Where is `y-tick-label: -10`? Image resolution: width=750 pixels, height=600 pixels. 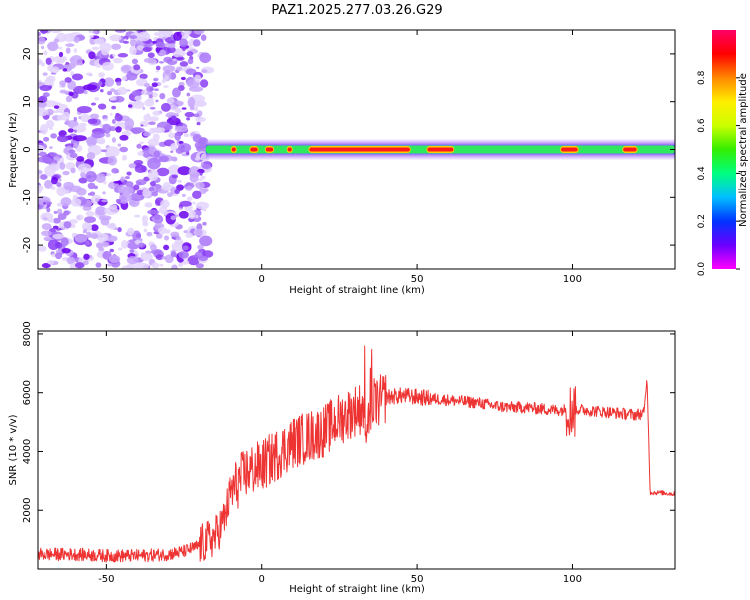
y-tick-label: -10 is located at coordinates (27, 197).